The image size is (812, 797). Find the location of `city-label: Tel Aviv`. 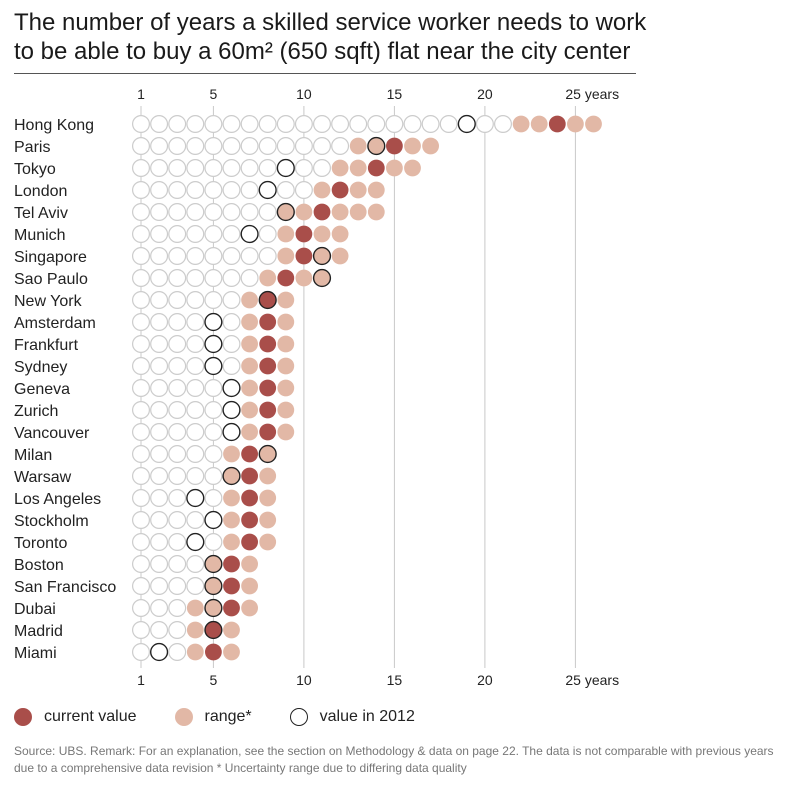

city-label: Tel Aviv is located at coordinates (41, 213).